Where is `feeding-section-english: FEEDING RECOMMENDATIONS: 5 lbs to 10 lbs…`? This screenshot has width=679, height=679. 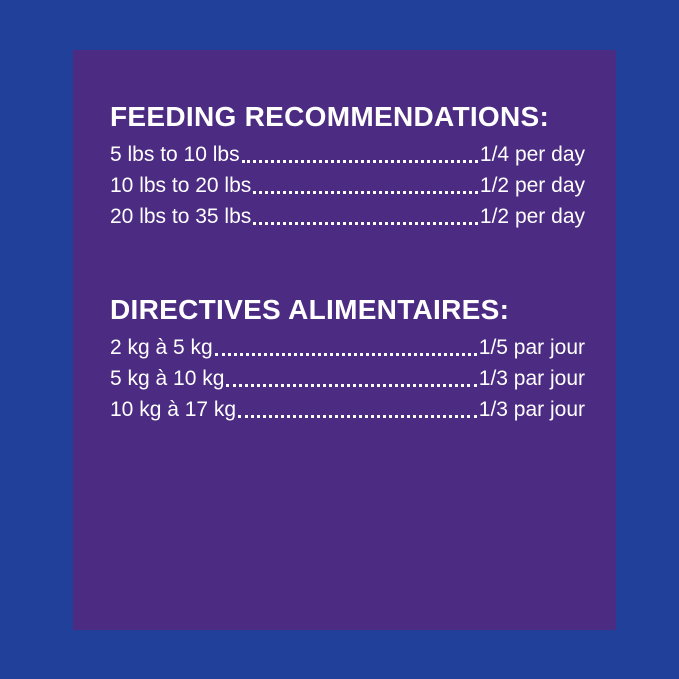 feeding-section-english: FEEDING RECOMMENDATIONS: 5 lbs to 10 lbs… is located at coordinates (347, 167).